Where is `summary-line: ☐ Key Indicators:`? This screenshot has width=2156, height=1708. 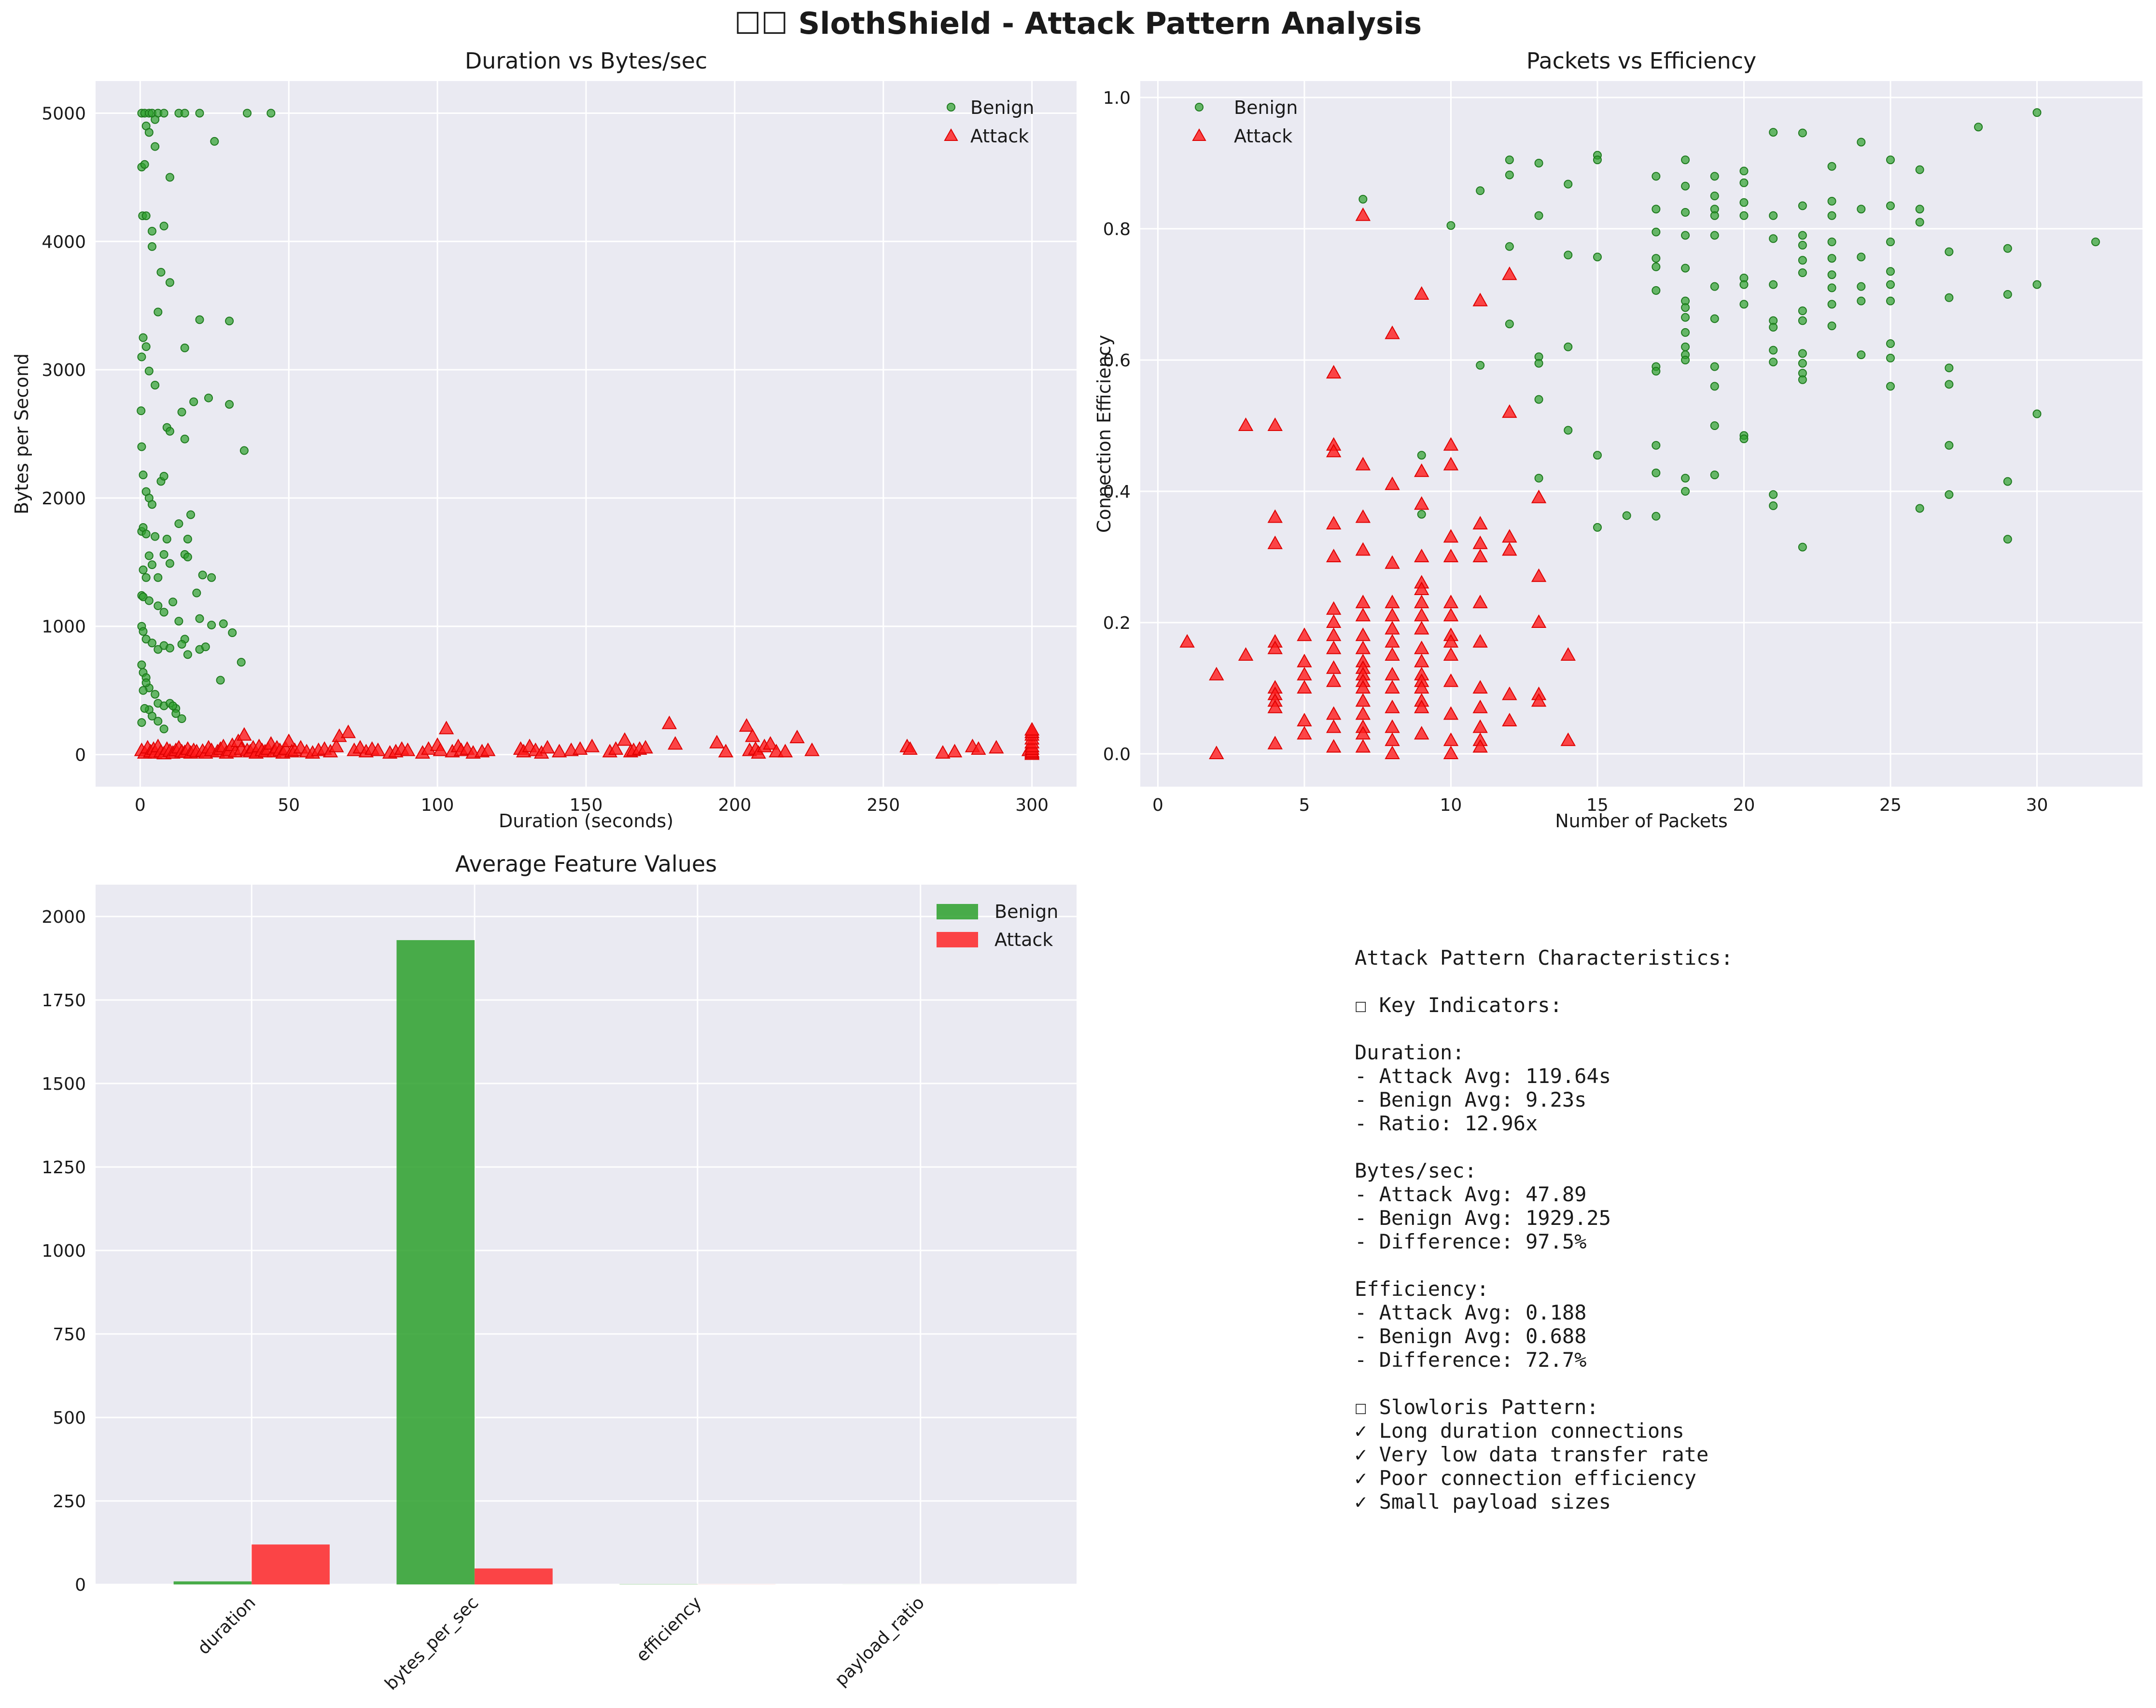 summary-line: ☐ Key Indicators: is located at coordinates (1459, 1005).